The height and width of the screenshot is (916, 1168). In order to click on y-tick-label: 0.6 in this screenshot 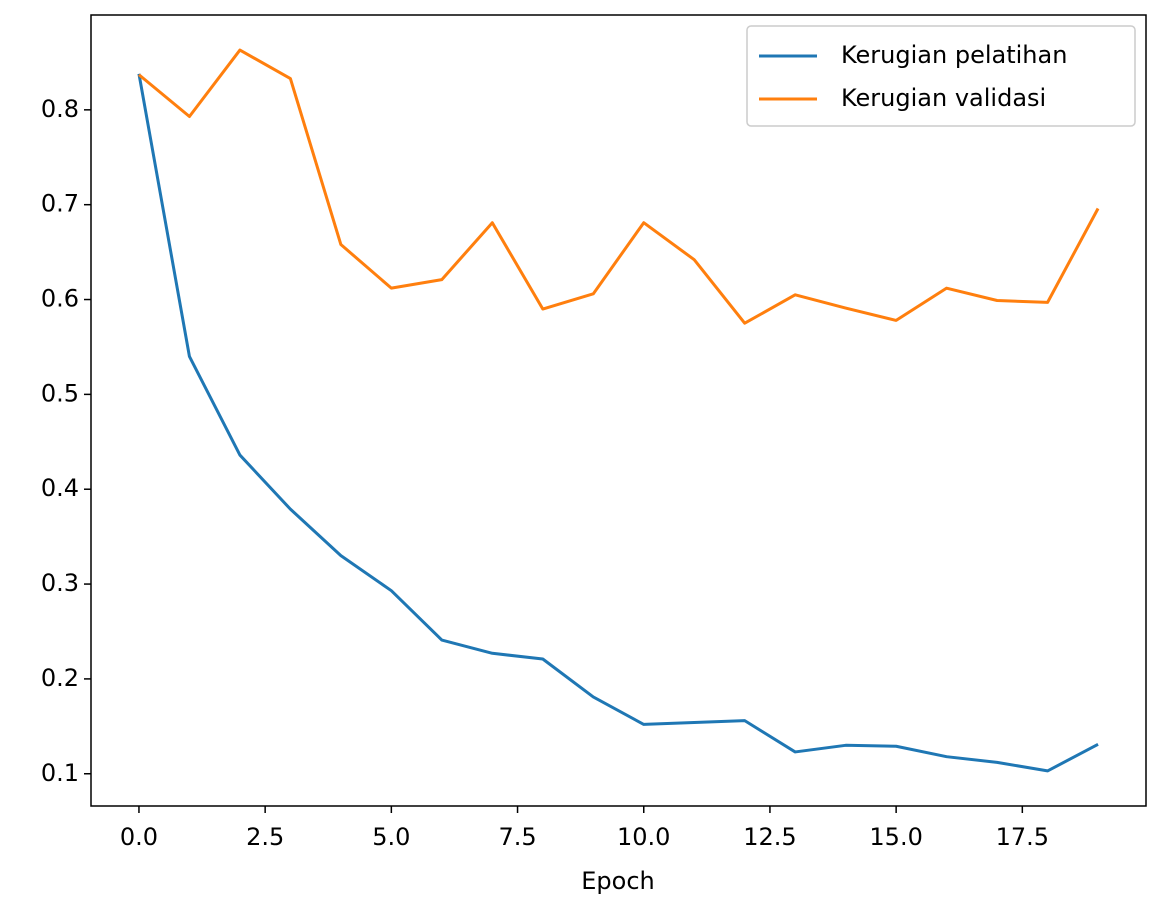, I will do `click(60, 299)`.